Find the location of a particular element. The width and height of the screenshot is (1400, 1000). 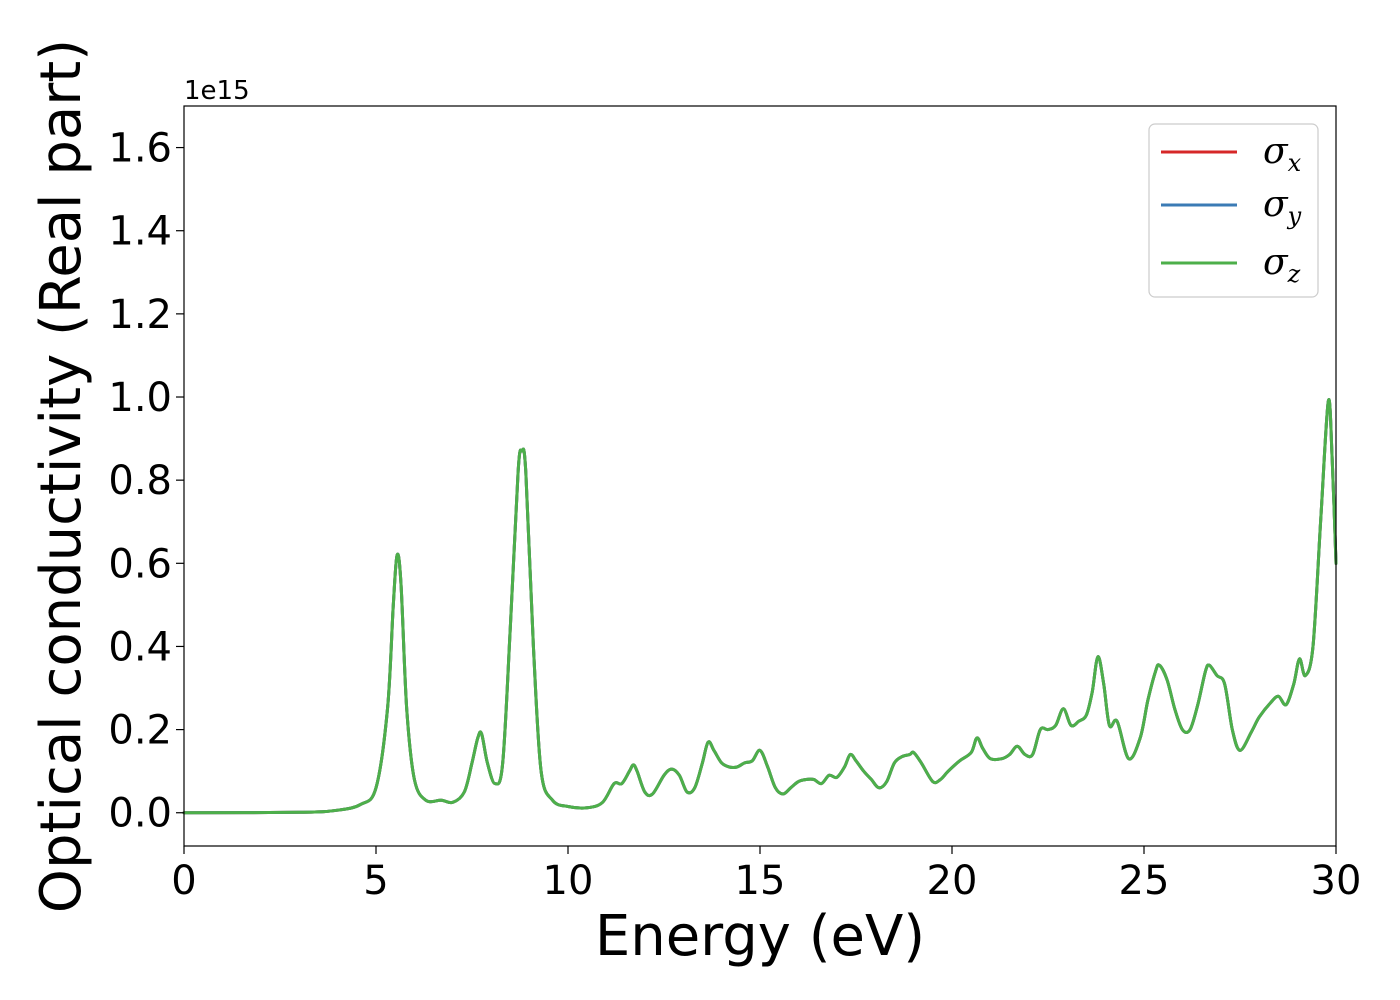

x-axis-label: Energy (eV) is located at coordinates (760, 936).